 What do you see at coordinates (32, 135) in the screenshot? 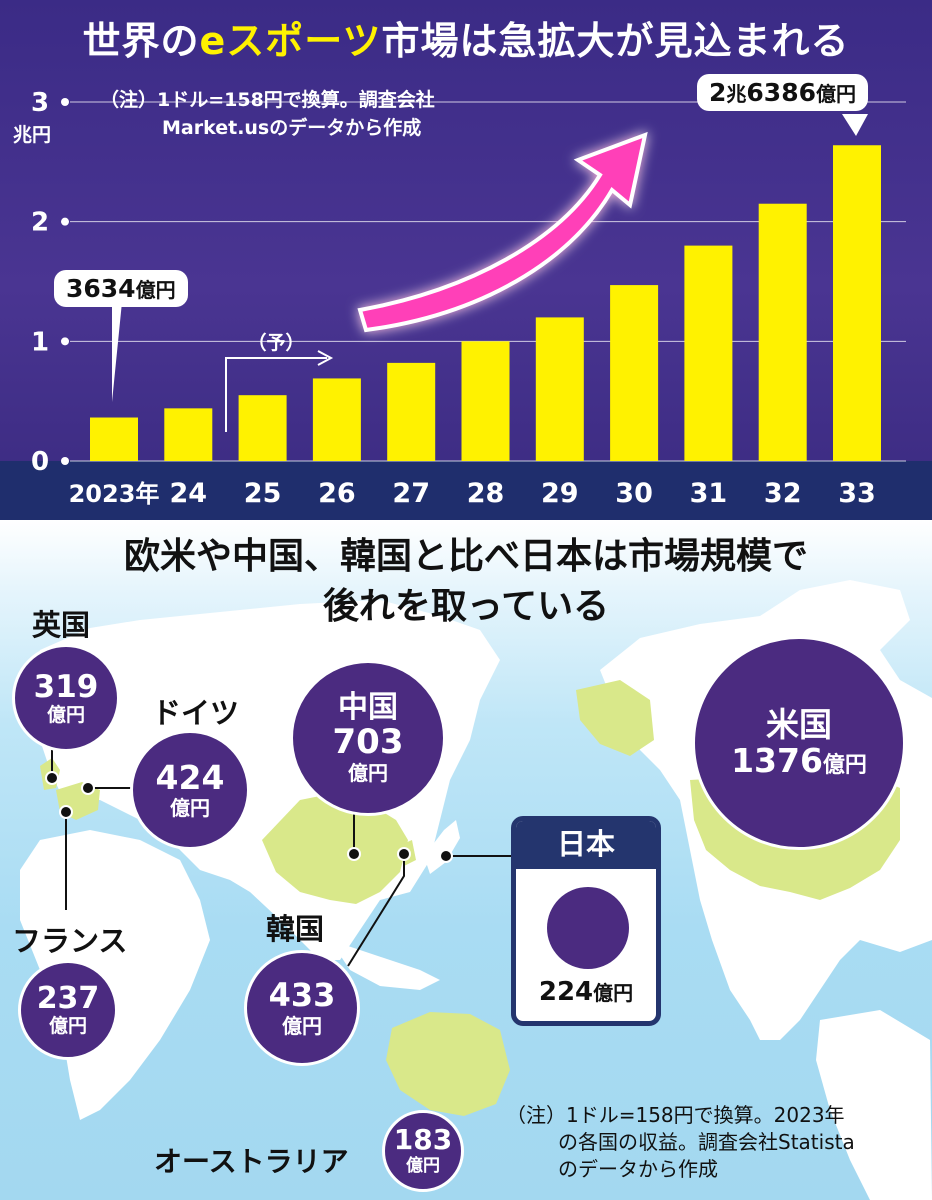
I see `y-axis-unit: 兆円` at bounding box center [32, 135].